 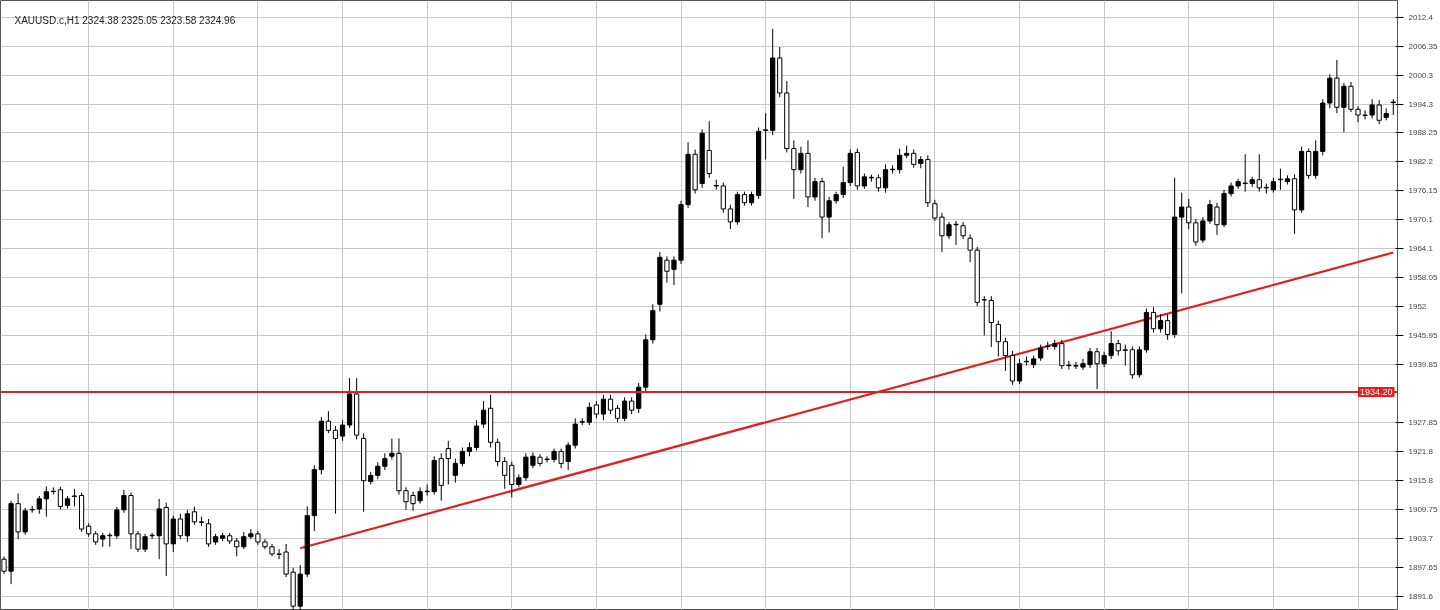 I want to click on y-tick-label: 1897.65, so click(x=1423, y=567).